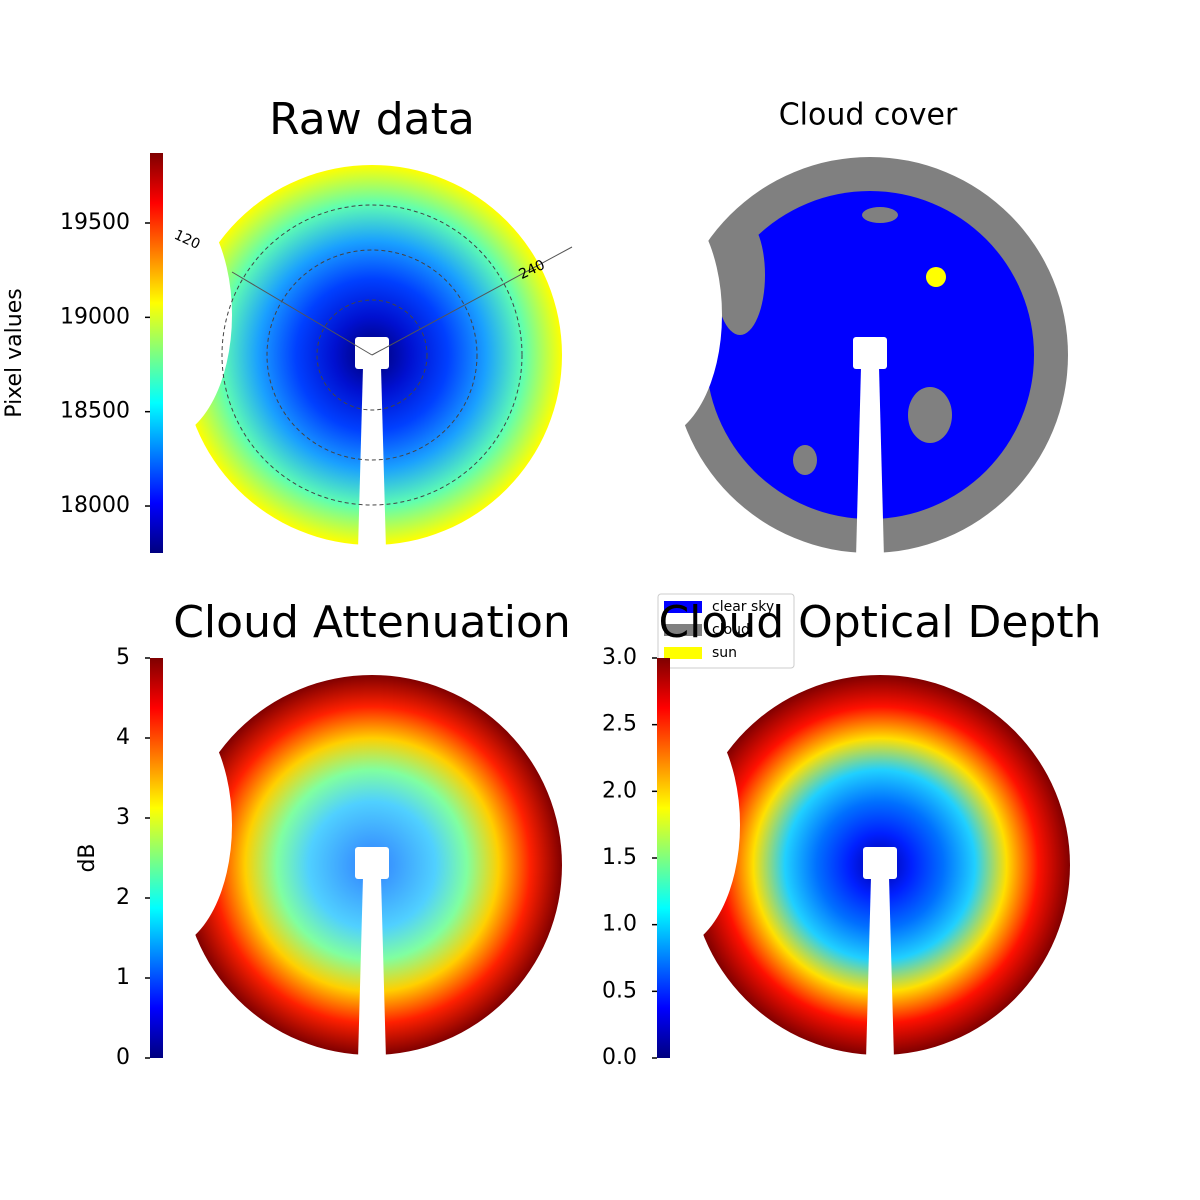  Describe the element at coordinates (619, 790) in the screenshot. I see `colorbar-tick-label: 2.0` at that location.